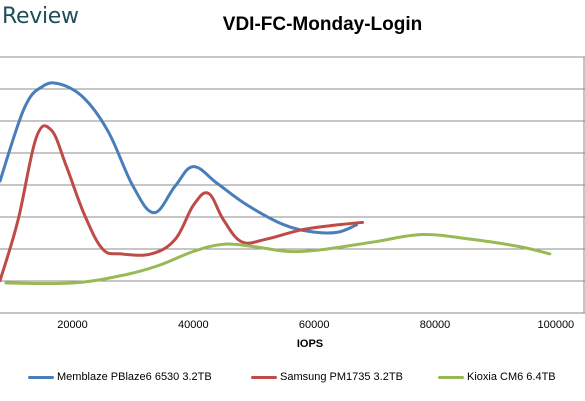 The width and height of the screenshot is (585, 401). I want to click on chart-title-text: VDI-FC-Monday-Login, so click(322, 24).